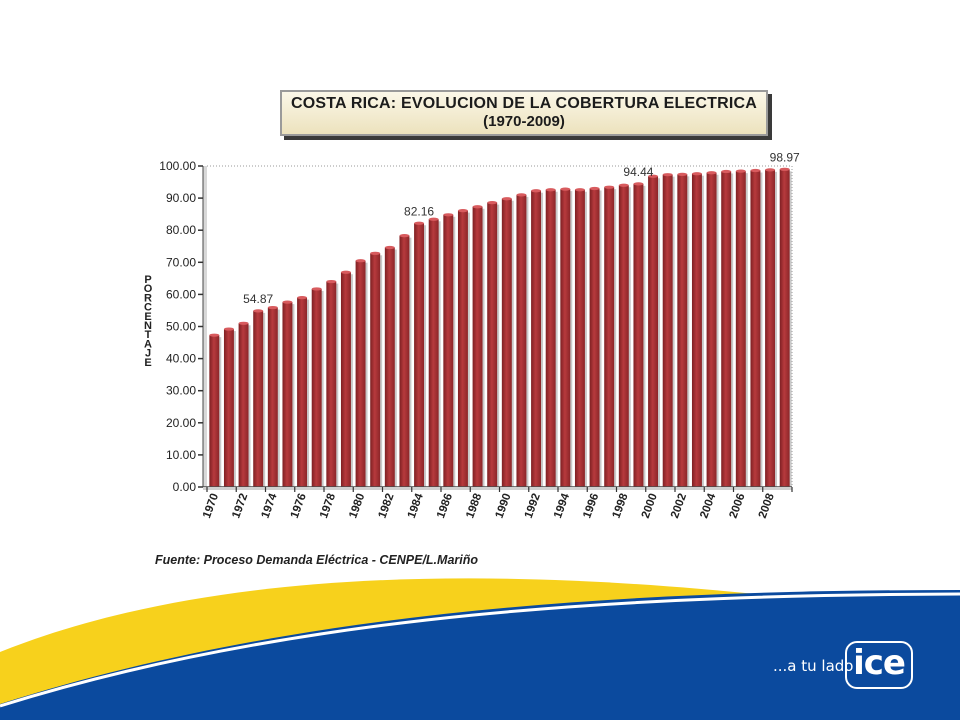 The height and width of the screenshot is (720, 960). I want to click on bar-top-1984, so click(419, 223).